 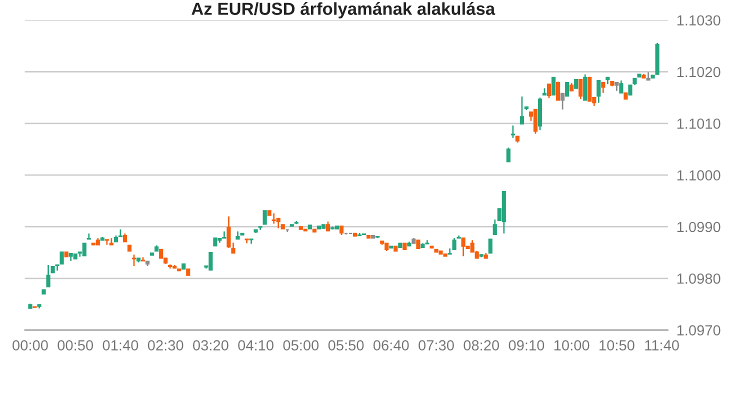 I want to click on y-tick-label: 1.1010, so click(x=698, y=123).